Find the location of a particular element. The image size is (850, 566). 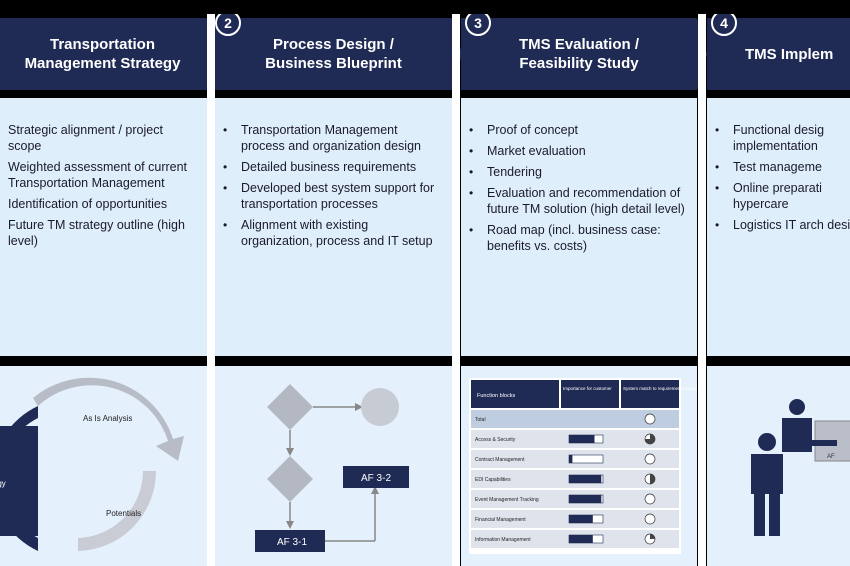

phase-1-visual: As Is Analysis Potentials Strategy is located at coordinates (103, 466).